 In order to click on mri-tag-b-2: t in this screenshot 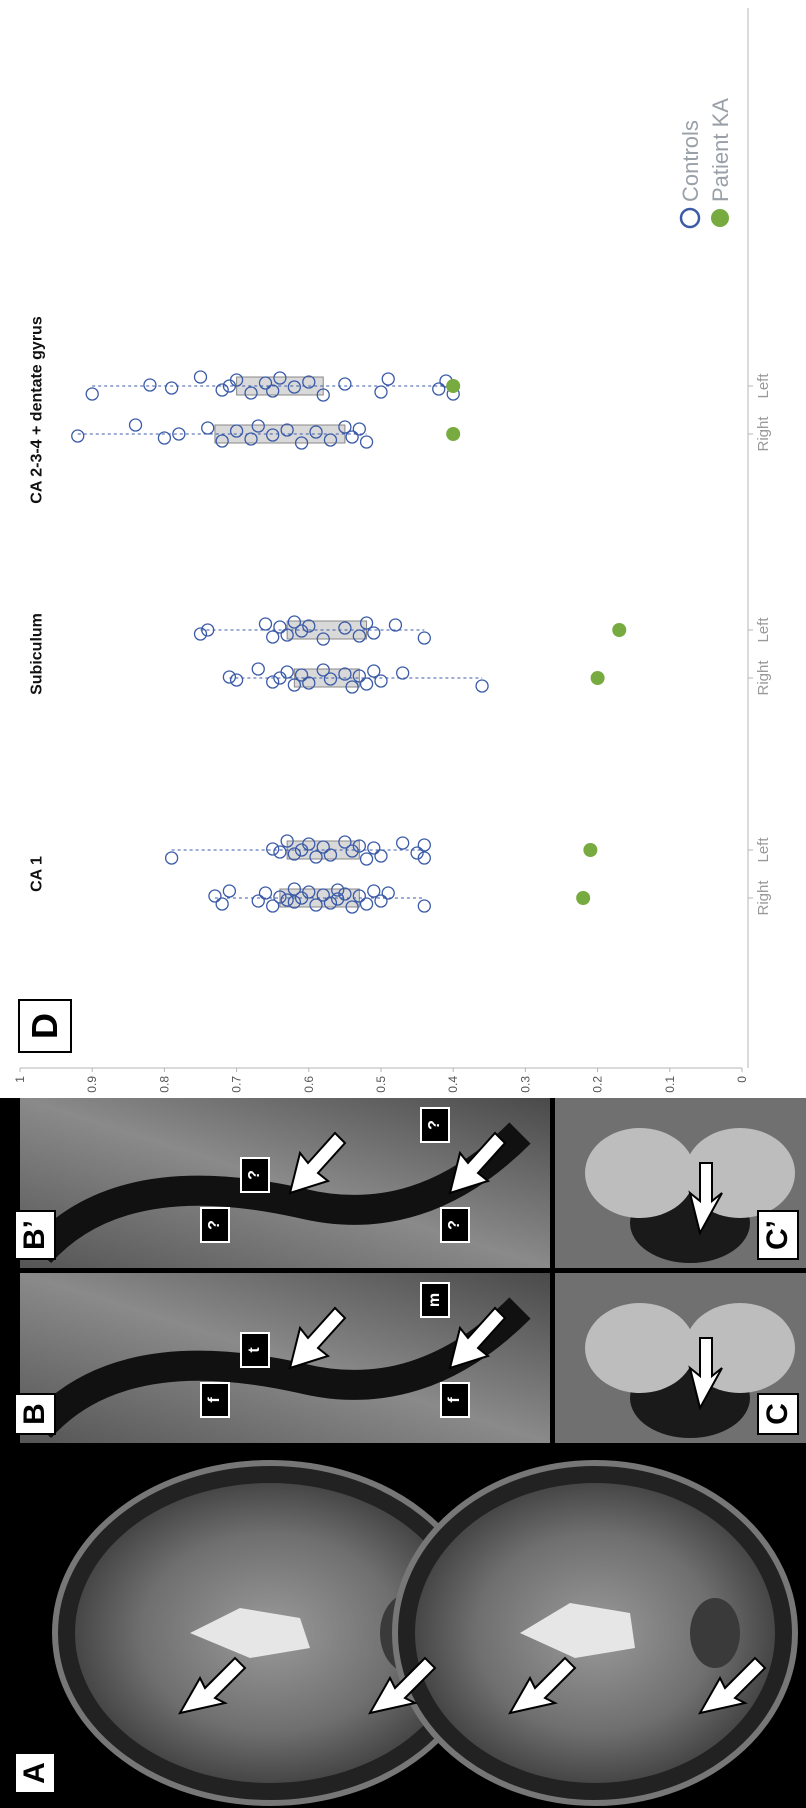, I will do `click(255, 1350)`.